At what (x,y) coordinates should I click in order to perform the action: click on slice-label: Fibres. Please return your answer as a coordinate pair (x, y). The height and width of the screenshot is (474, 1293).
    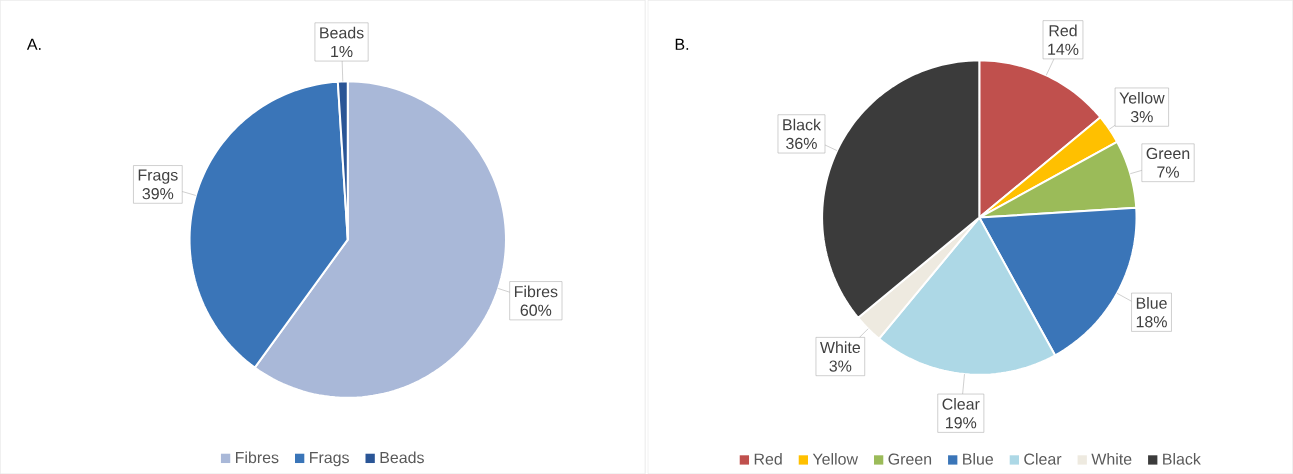
    Looking at the image, I should click on (536, 291).